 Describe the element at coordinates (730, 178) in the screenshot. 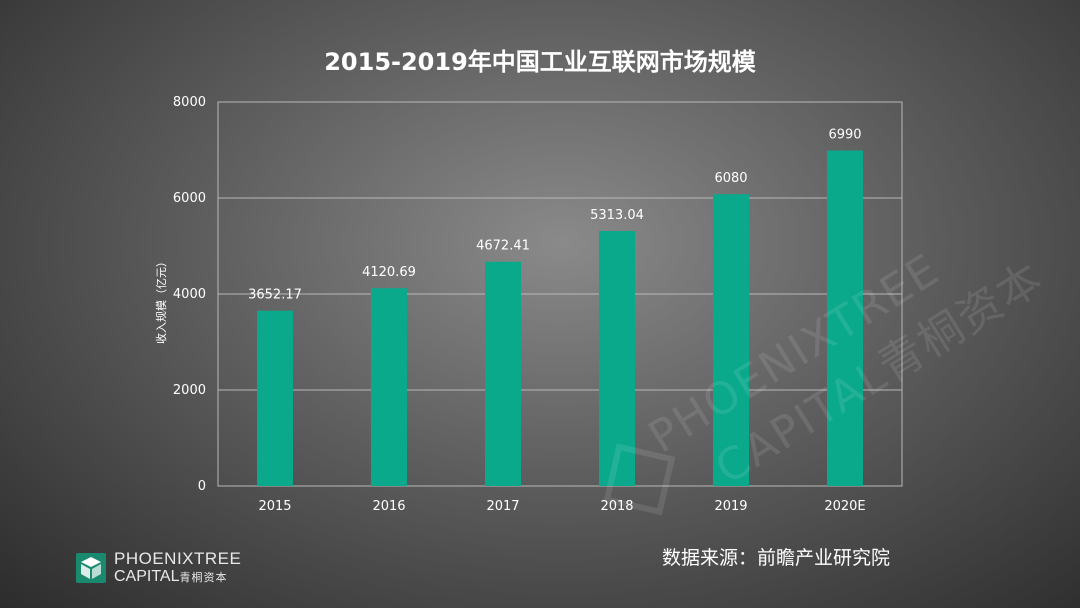

I see `data-label: 6080` at that location.